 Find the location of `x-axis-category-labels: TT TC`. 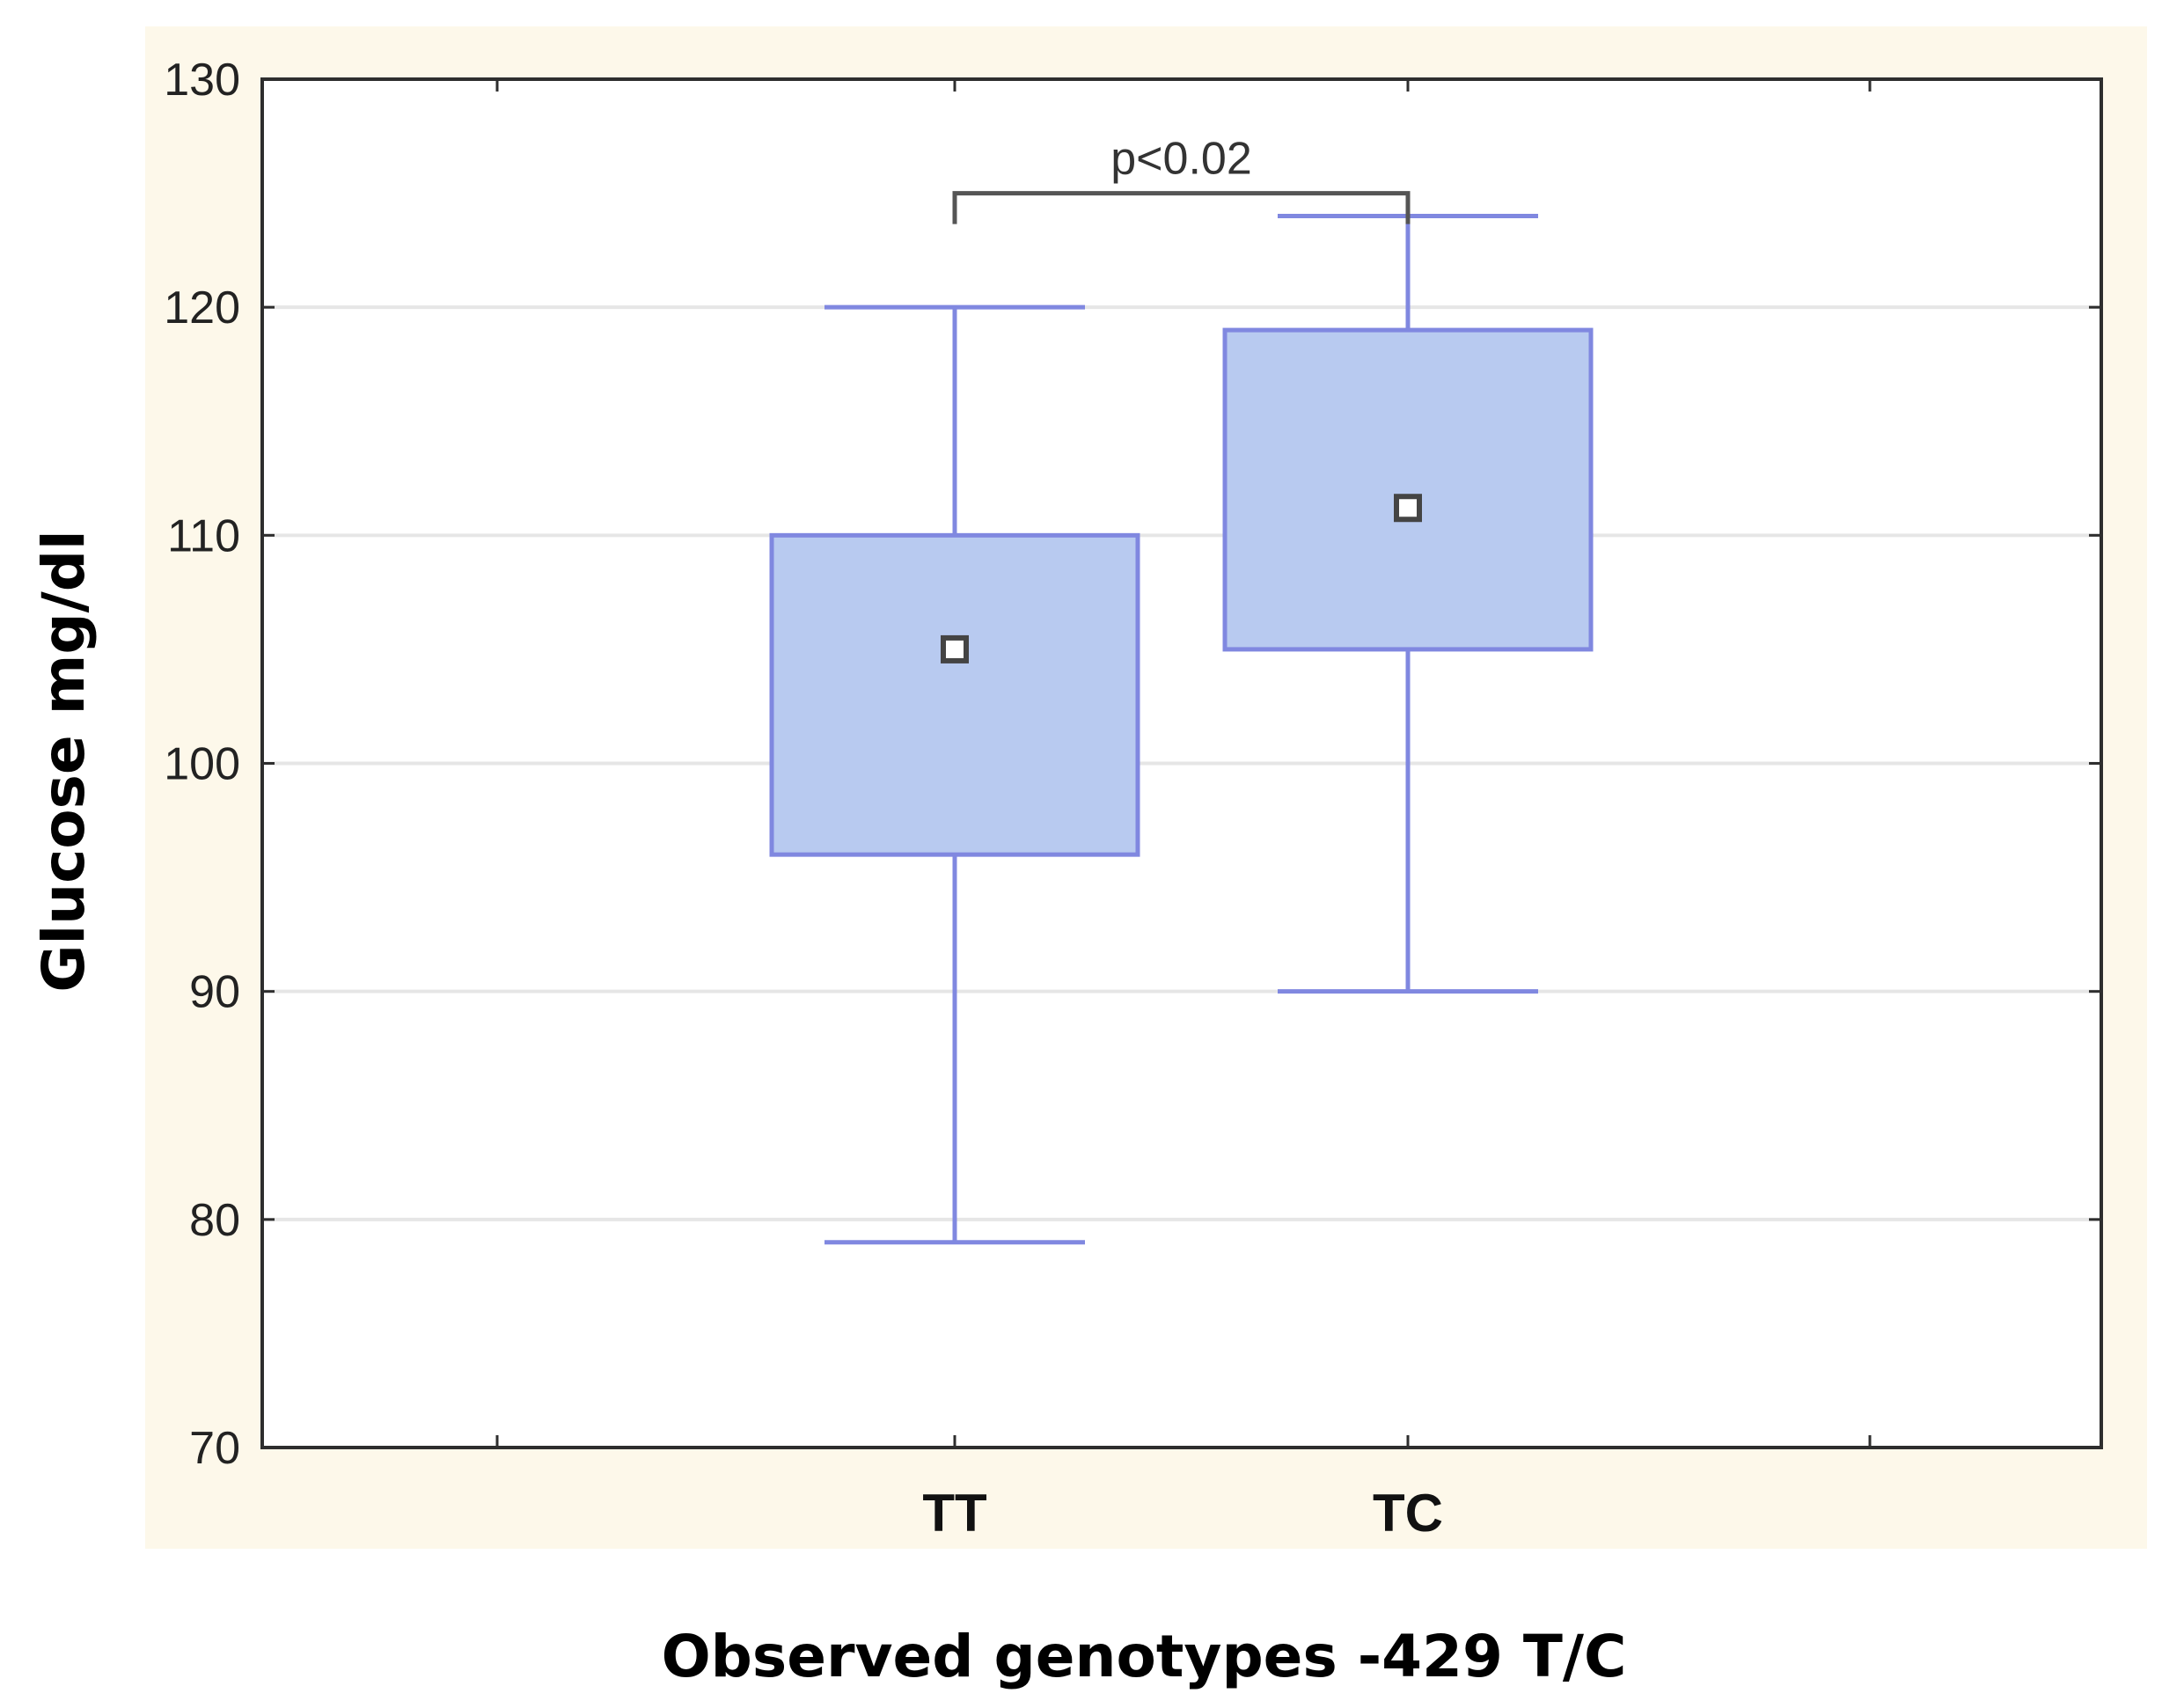

x-axis-category-labels: TT TC is located at coordinates (1182, 1513).